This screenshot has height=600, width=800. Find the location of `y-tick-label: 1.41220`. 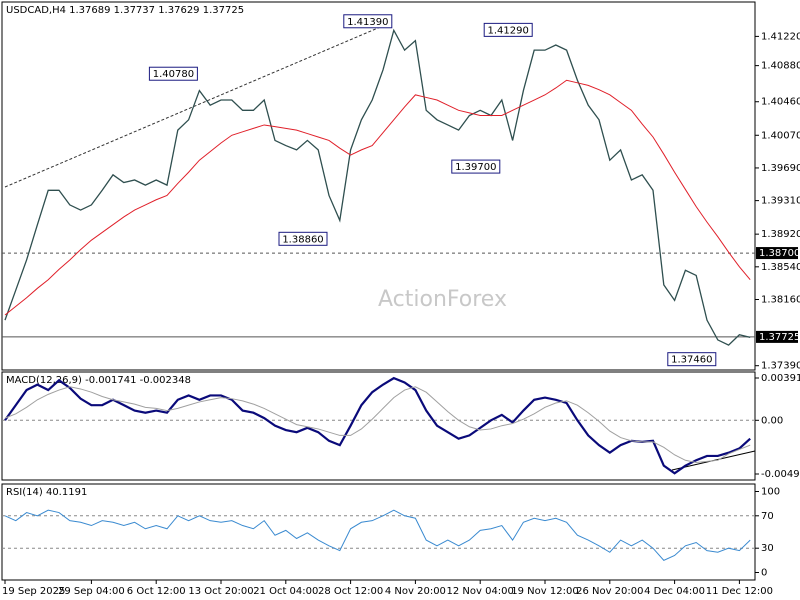

y-tick-label: 1.41220 is located at coordinates (780, 36).